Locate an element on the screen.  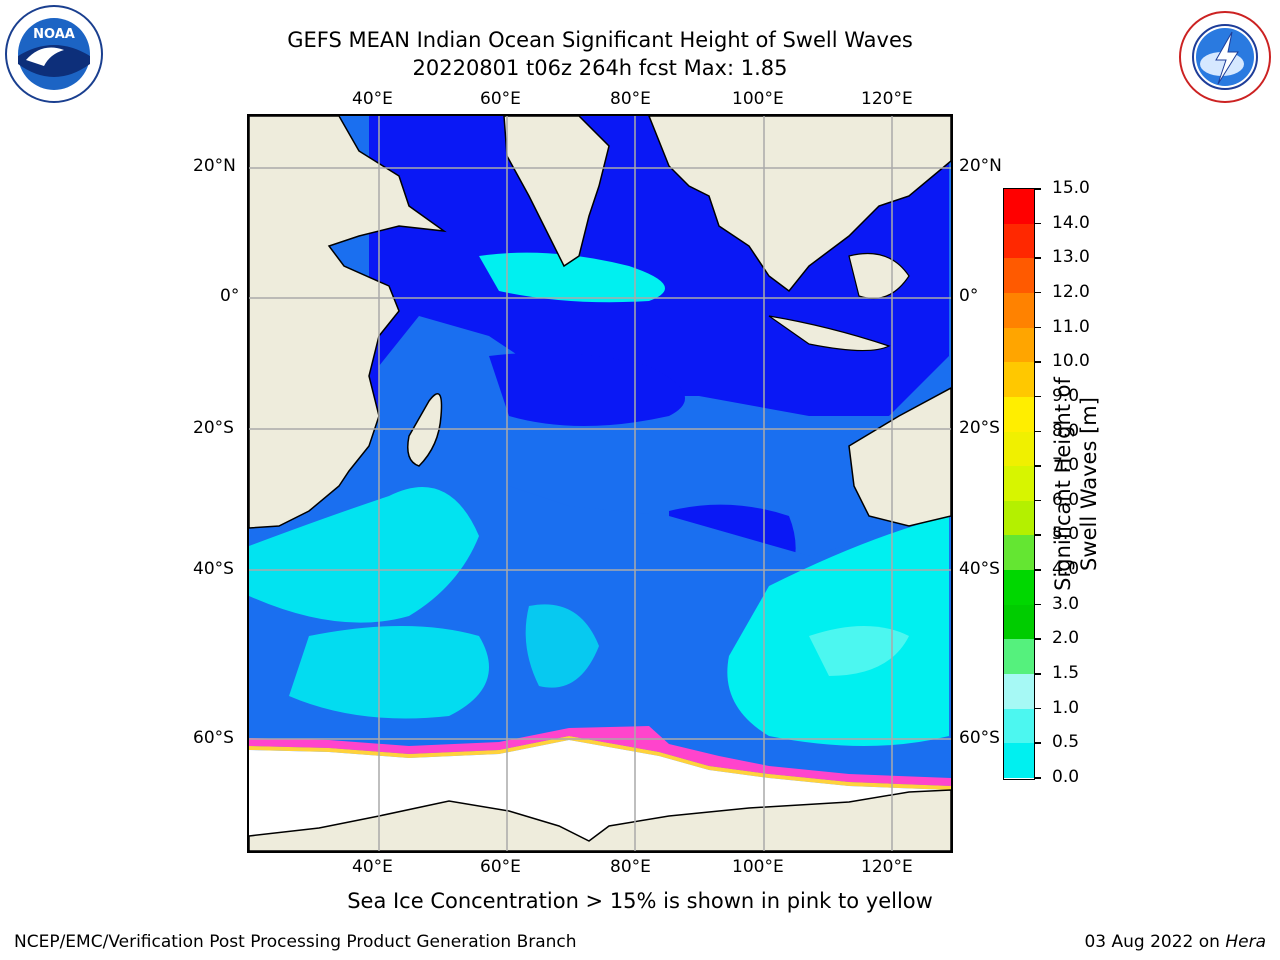
x-tick-top-40E: 40°E is located at coordinates (372, 99).